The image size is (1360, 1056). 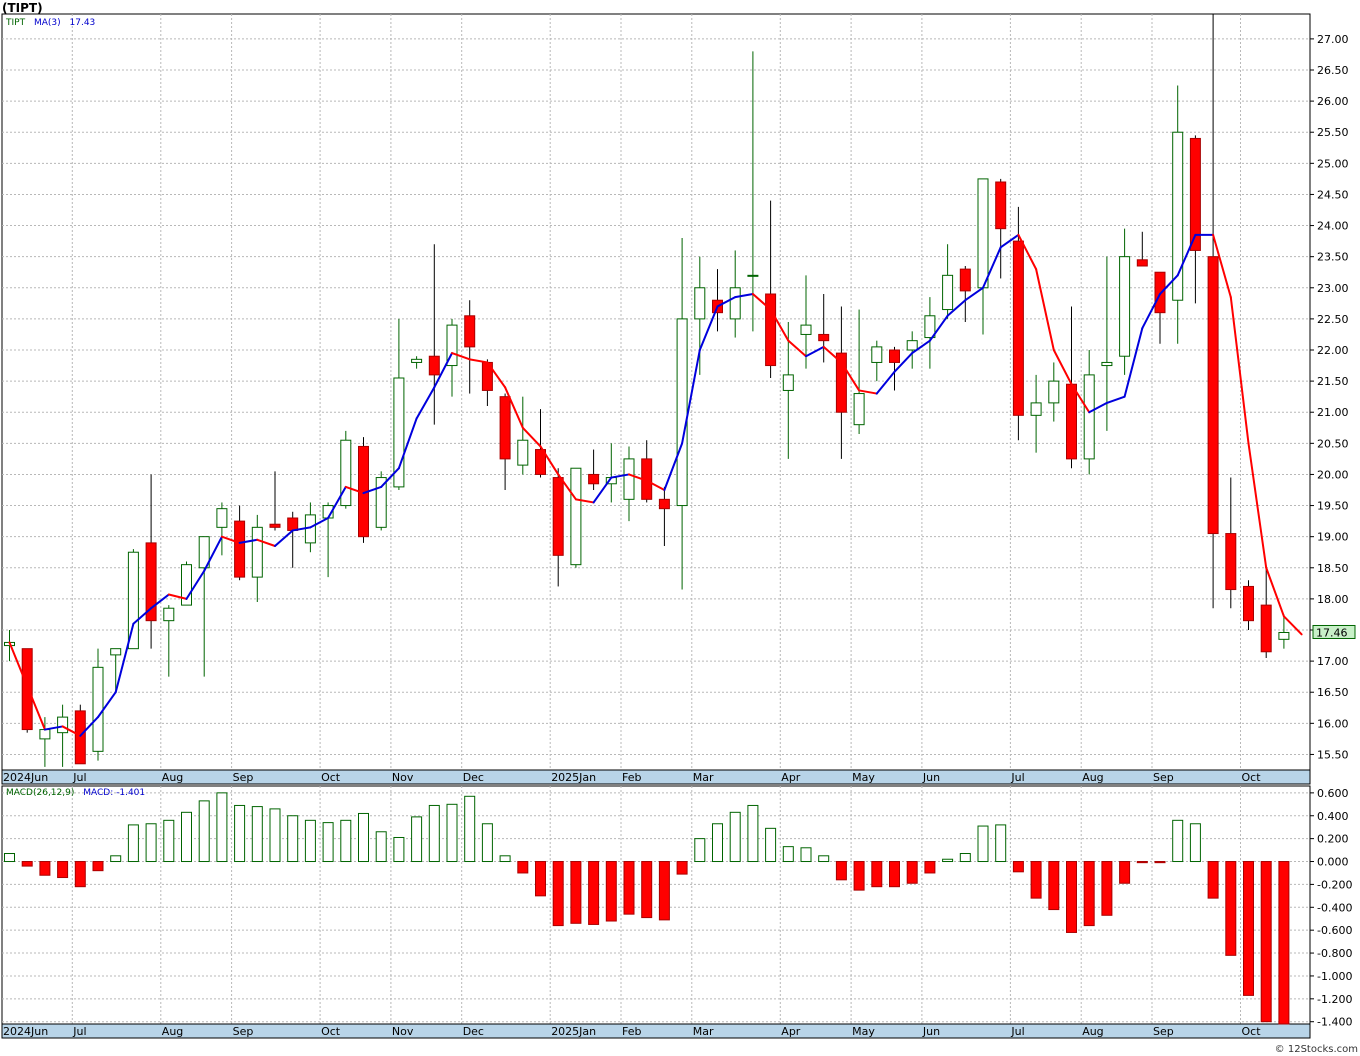 What do you see at coordinates (1333, 163) in the screenshot?
I see `price-y-tick-label: 25.00` at bounding box center [1333, 163].